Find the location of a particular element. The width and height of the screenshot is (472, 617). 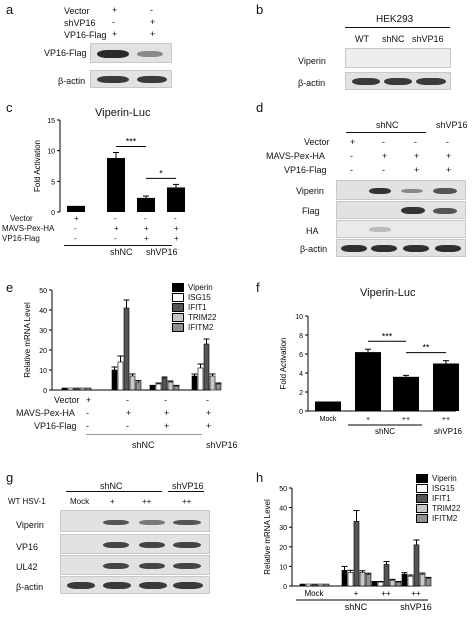

western-blot-ha is located at coordinates (401, 229).